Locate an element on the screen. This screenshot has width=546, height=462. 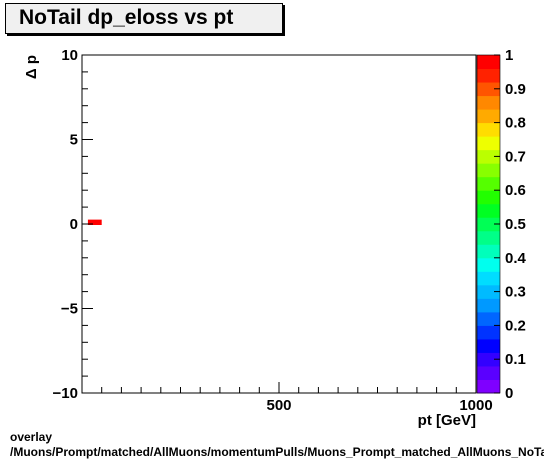
heatmap-cells is located at coordinates (94, 222).